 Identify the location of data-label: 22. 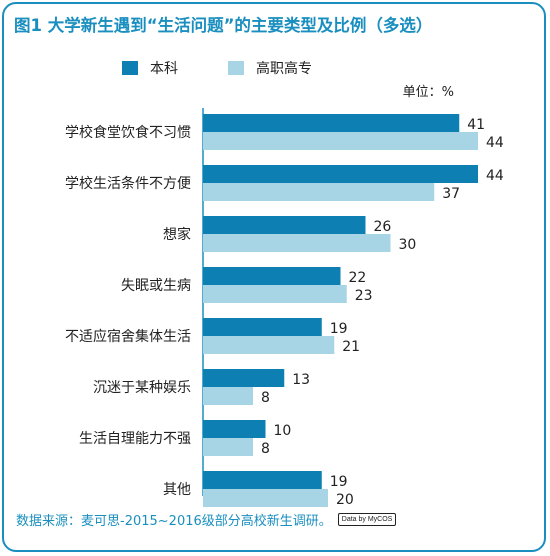
(358, 278).